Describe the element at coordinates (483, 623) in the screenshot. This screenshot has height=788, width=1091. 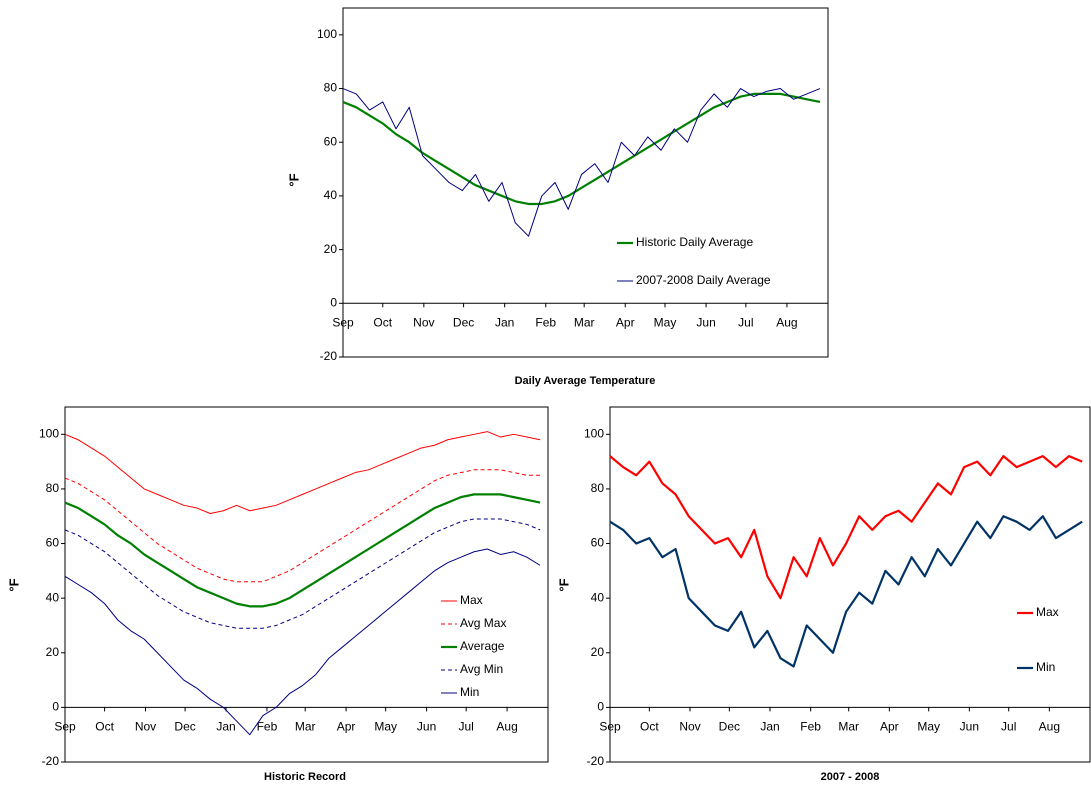
I see `legend-label: Avg Max` at that location.